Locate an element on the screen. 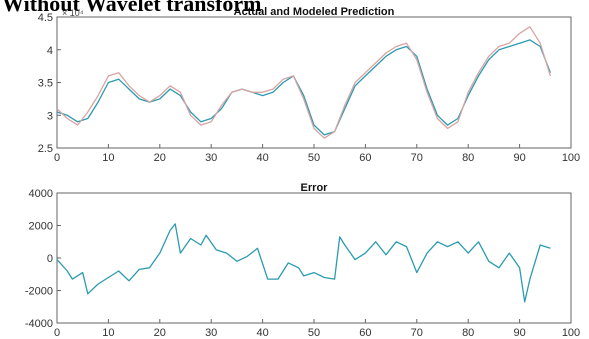 This screenshot has height=339, width=589. error-y-tick-label: -4000 is located at coordinates (39, 324).